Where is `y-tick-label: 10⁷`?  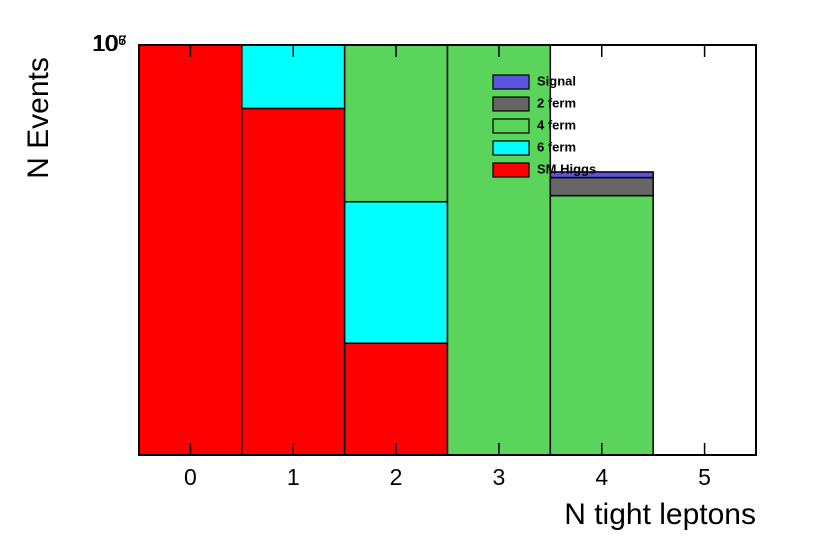
y-tick-label: 10⁷ is located at coordinates (110, 43).